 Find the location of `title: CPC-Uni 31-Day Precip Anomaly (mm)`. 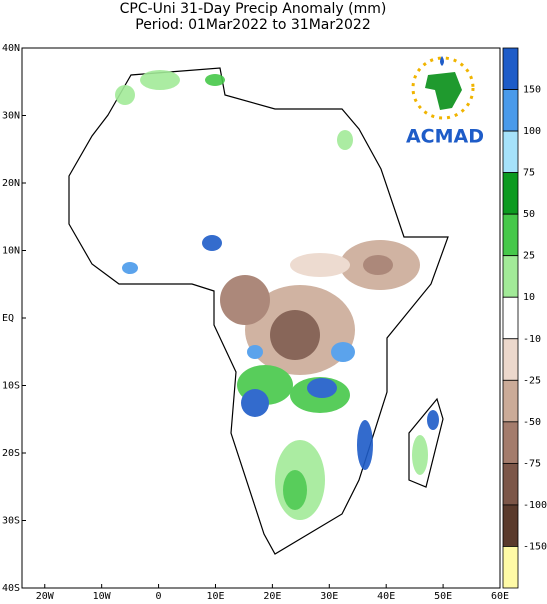

title: CPC-Uni 31-Day Precip Anomaly (mm) is located at coordinates (253, 9).